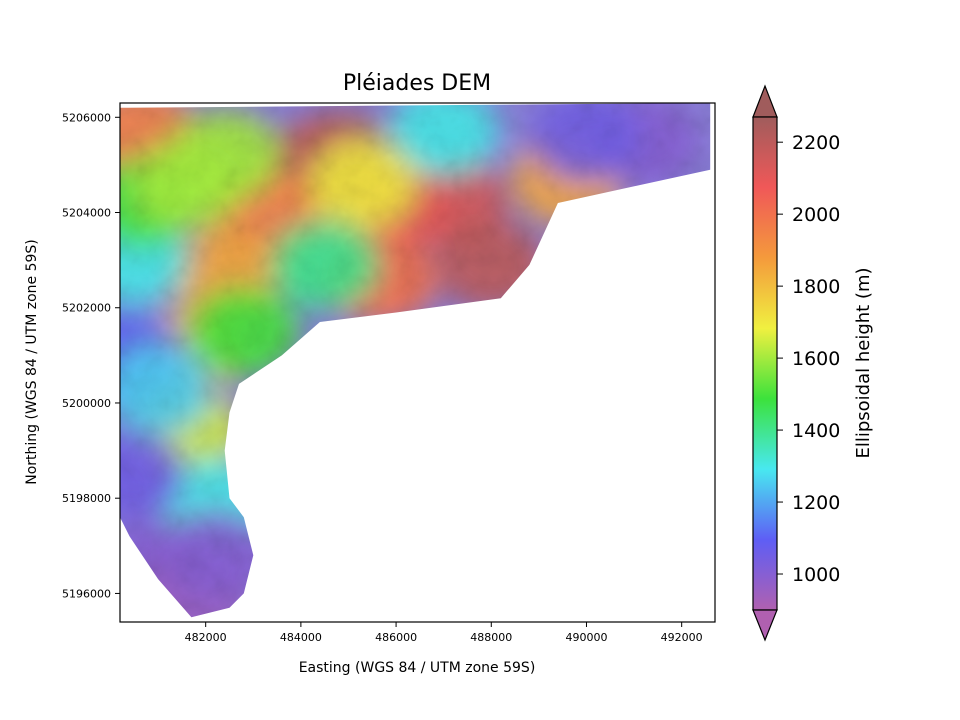  I want to click on colorbar-tick-label: 1200, so click(816, 503).